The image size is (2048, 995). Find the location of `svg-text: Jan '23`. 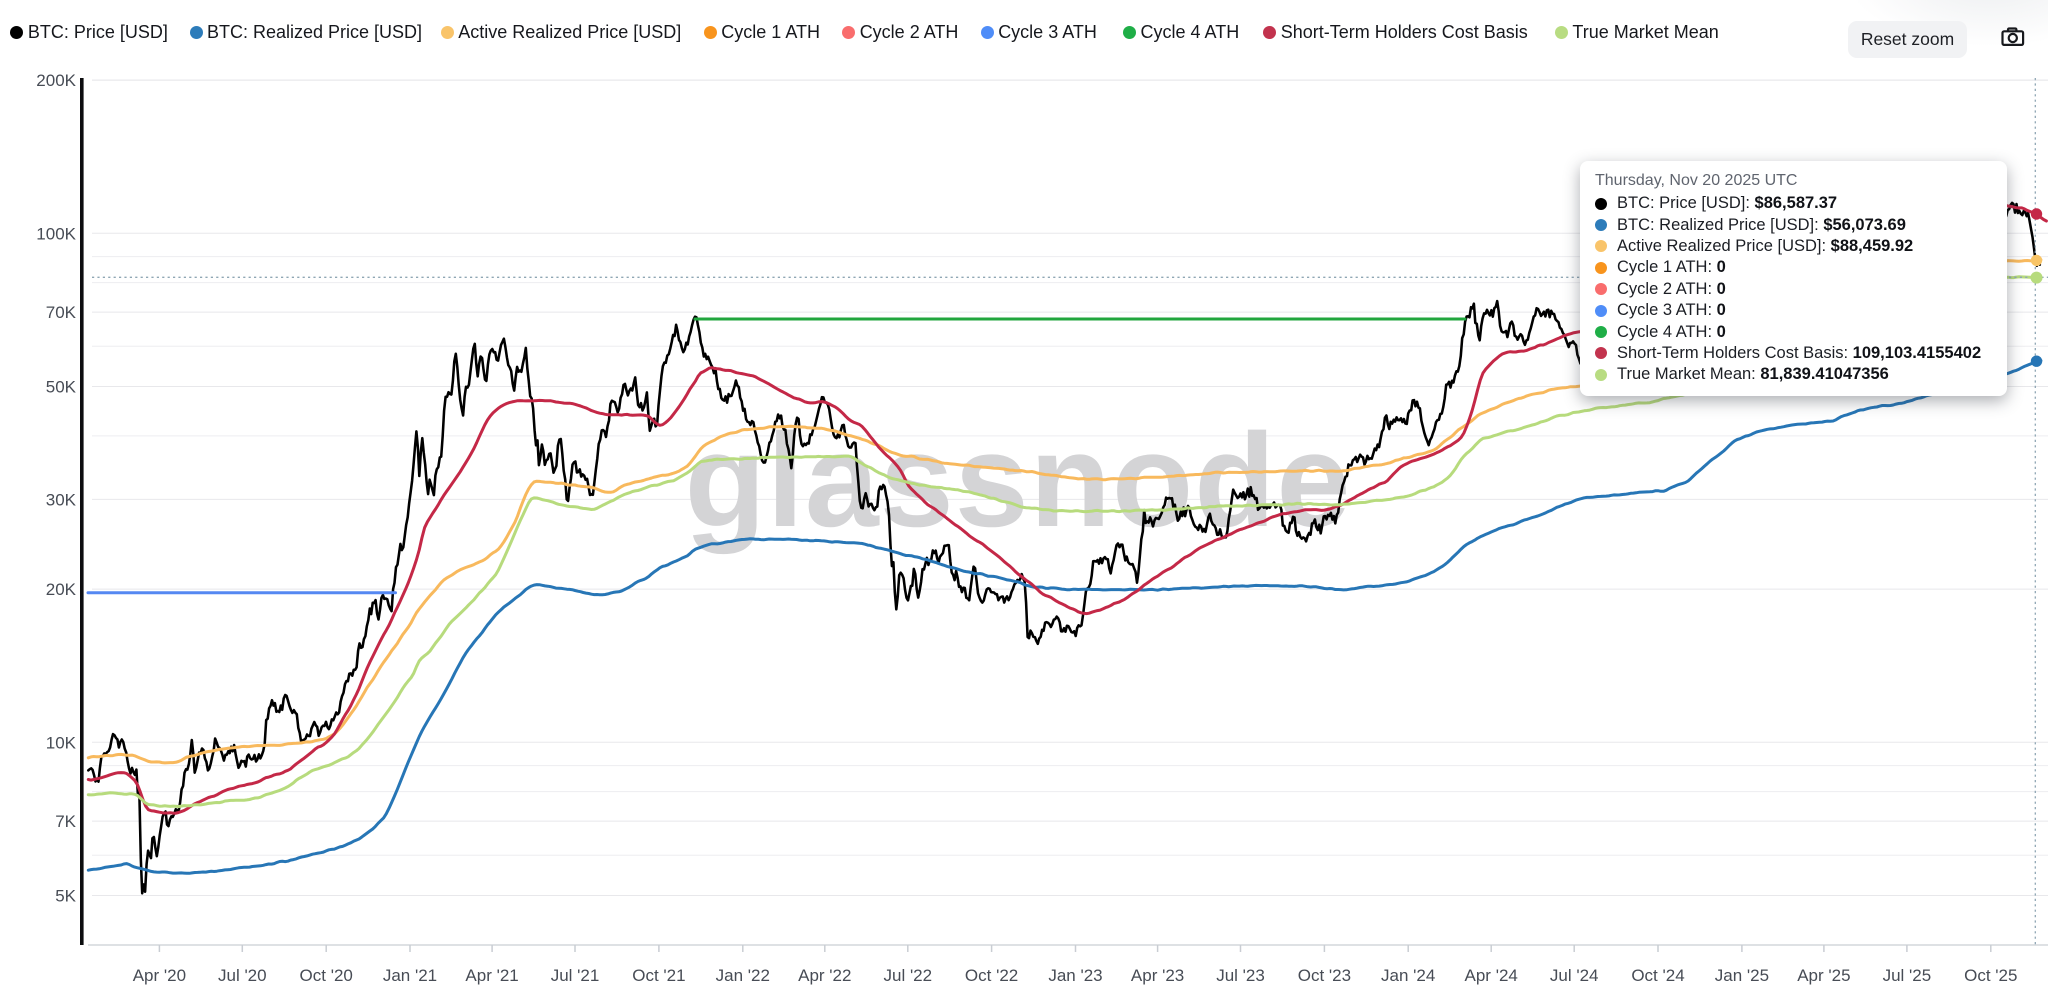

svg-text: Jan '23 is located at coordinates (1075, 975).